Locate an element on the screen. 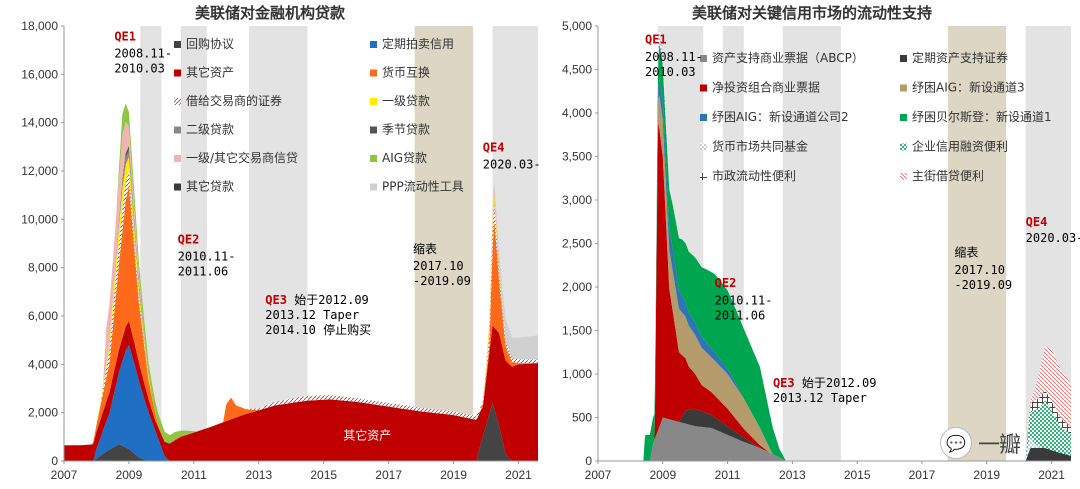  y-tick-label-2: 4,000 is located at coordinates (43, 364).